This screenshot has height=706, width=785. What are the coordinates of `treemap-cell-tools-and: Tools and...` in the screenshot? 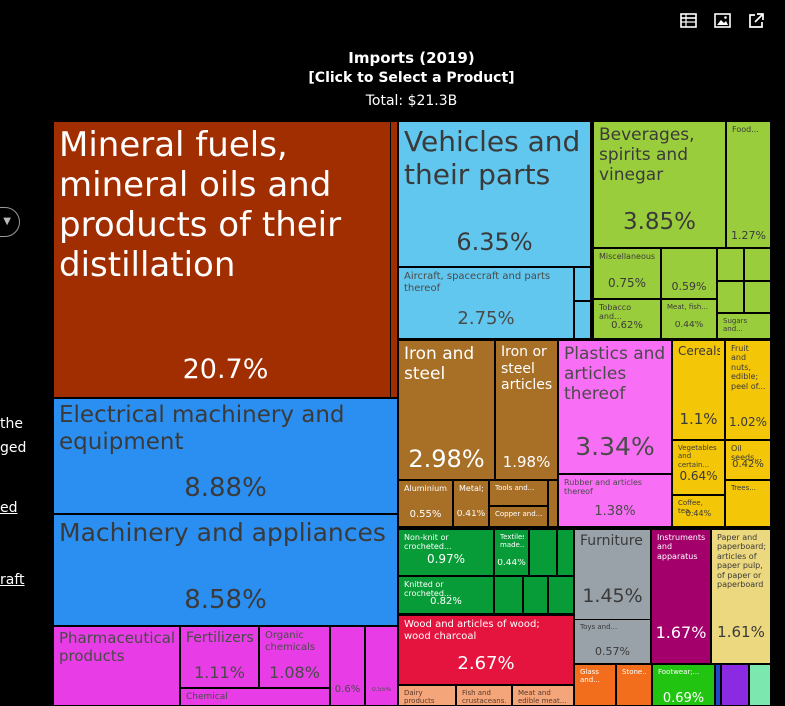 It's located at (518, 493).